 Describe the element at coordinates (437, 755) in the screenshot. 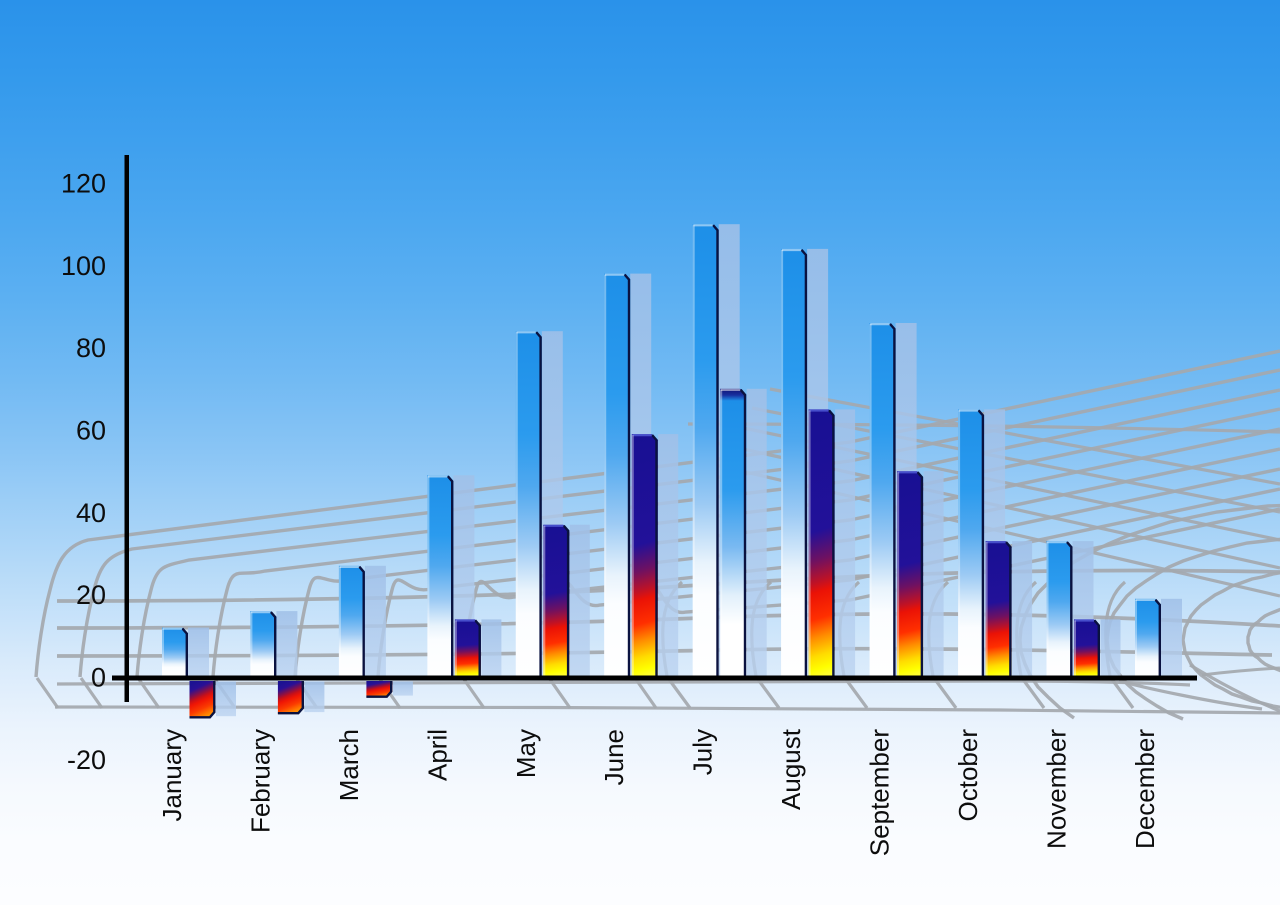

I see `svg-text: April` at that location.